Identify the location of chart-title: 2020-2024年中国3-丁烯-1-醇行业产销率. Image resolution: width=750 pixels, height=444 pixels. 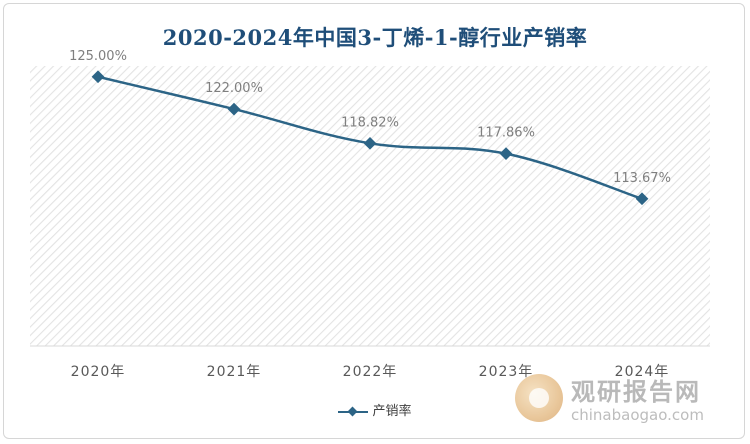
(375, 37).